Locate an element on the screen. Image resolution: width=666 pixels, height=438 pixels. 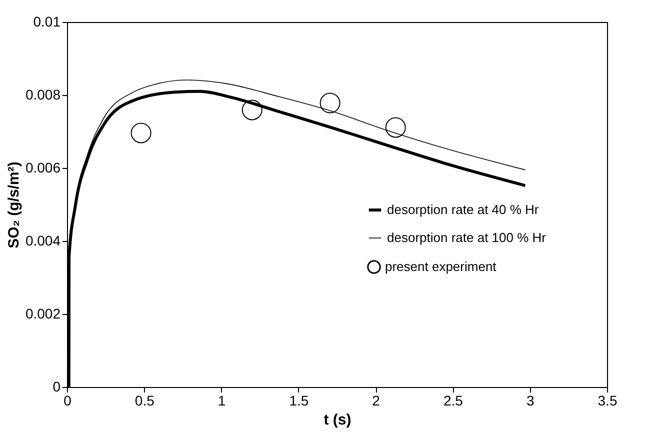
x-tick-label: 1.5 is located at coordinates (299, 400).